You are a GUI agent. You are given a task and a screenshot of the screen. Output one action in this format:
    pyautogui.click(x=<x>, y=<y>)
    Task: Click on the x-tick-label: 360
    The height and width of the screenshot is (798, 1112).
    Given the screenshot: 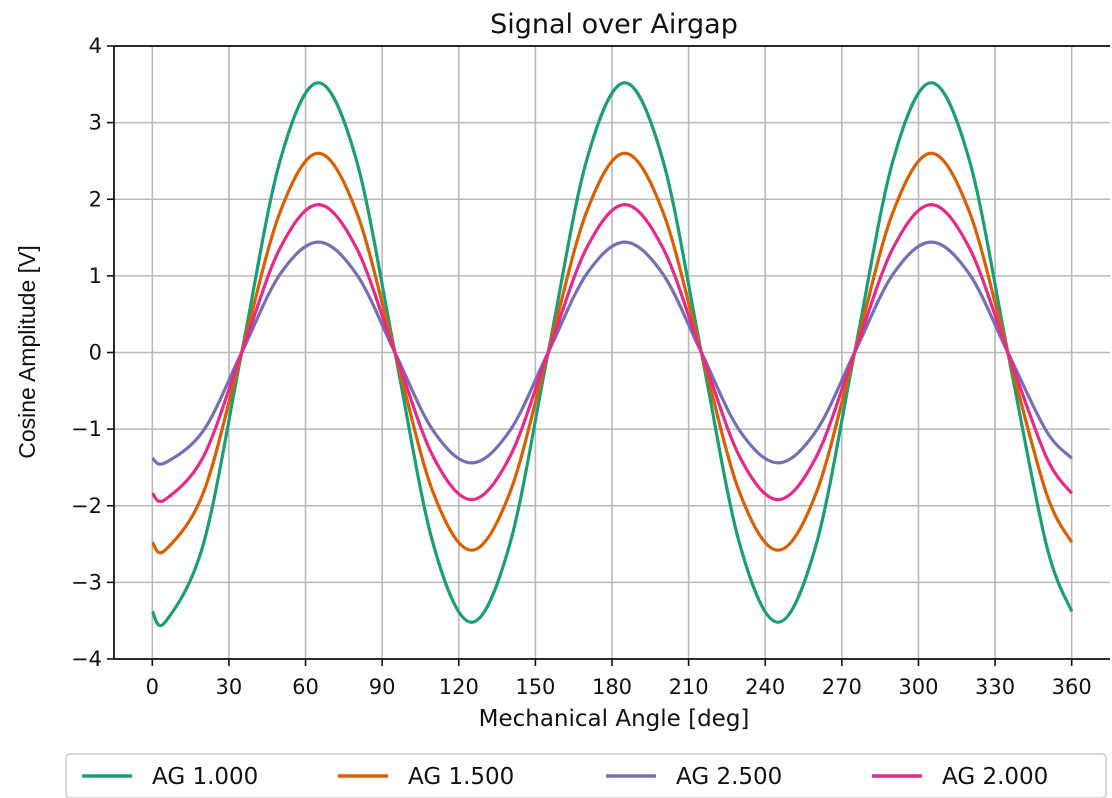 What is the action you would take?
    pyautogui.click(x=1072, y=687)
    